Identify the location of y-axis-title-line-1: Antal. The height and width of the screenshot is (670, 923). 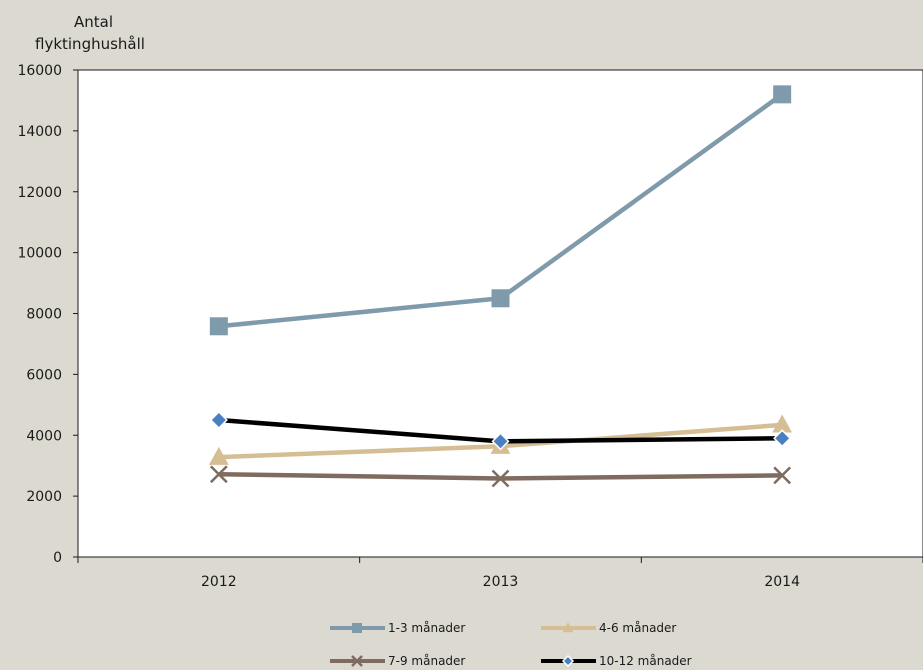
(93, 22).